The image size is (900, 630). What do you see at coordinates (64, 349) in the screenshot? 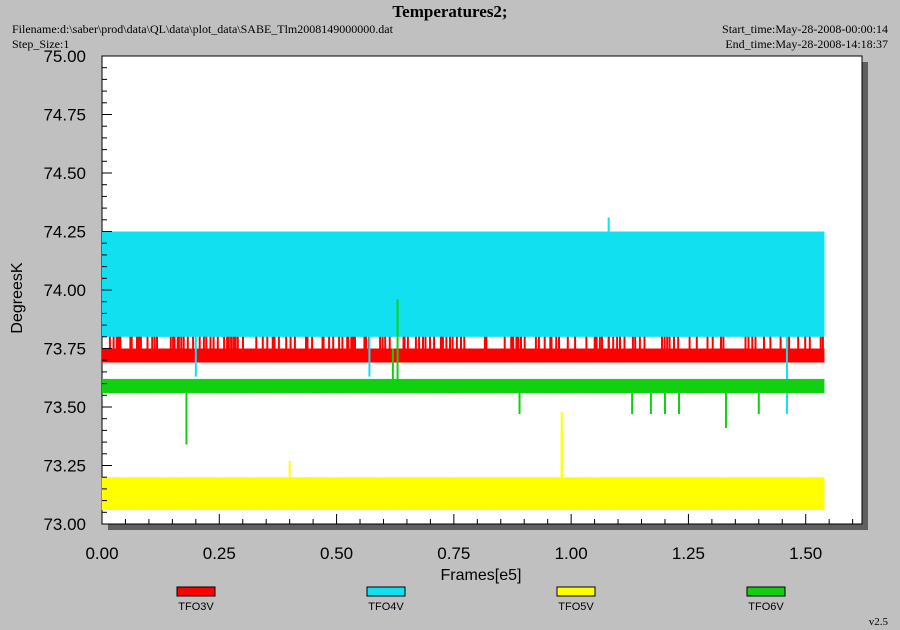
I see `y-tick-label: 73.75` at bounding box center [64, 349].